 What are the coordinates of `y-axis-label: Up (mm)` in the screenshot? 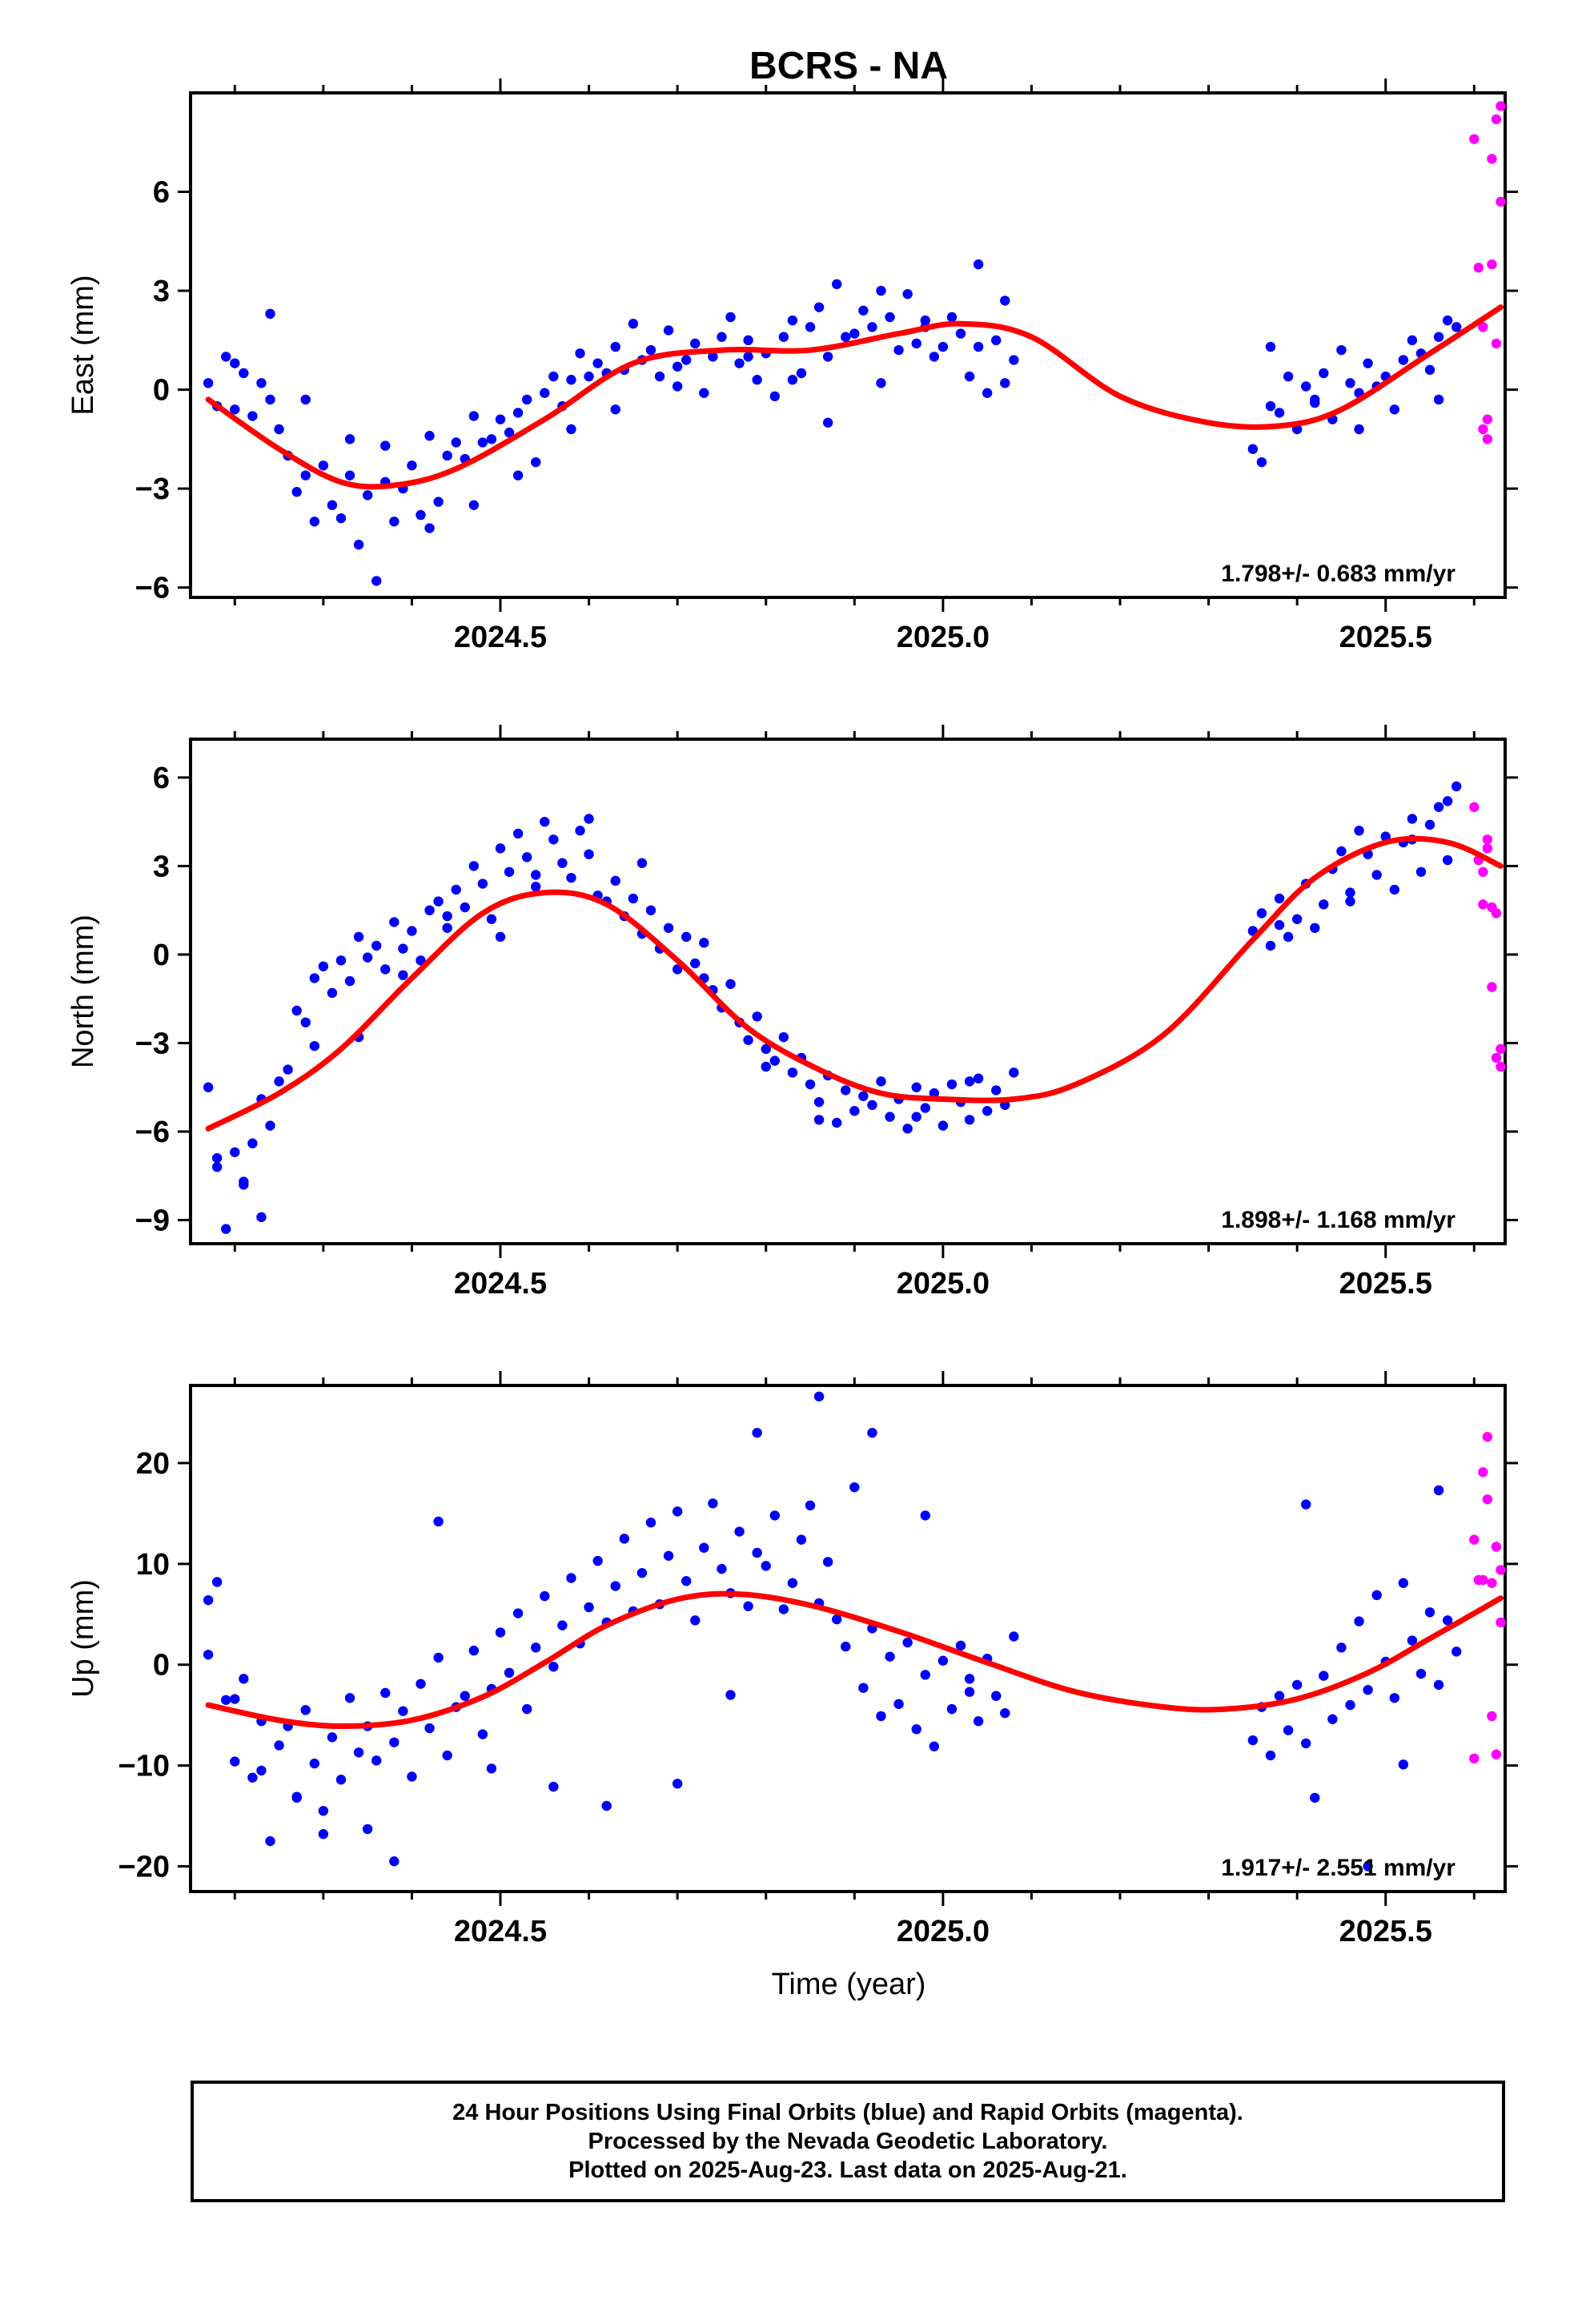 It's located at (83, 1638).